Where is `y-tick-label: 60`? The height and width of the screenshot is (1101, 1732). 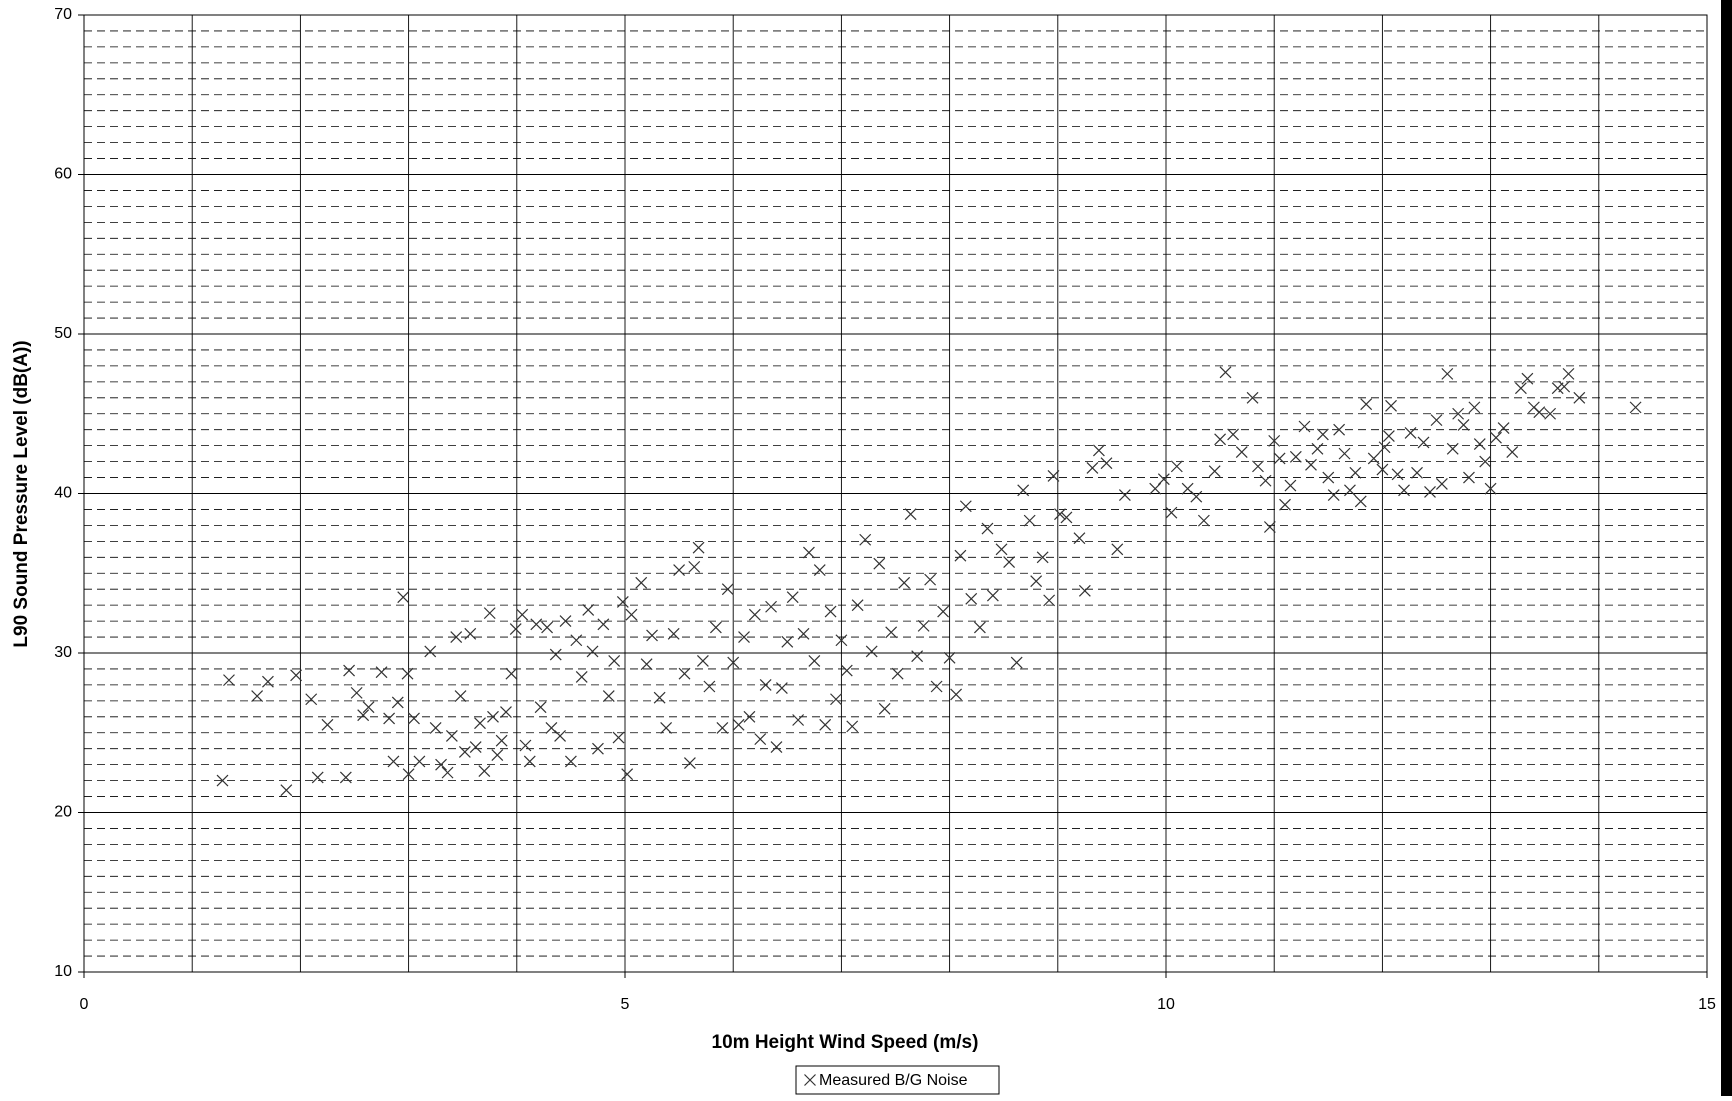 y-tick-label: 60 is located at coordinates (63, 174).